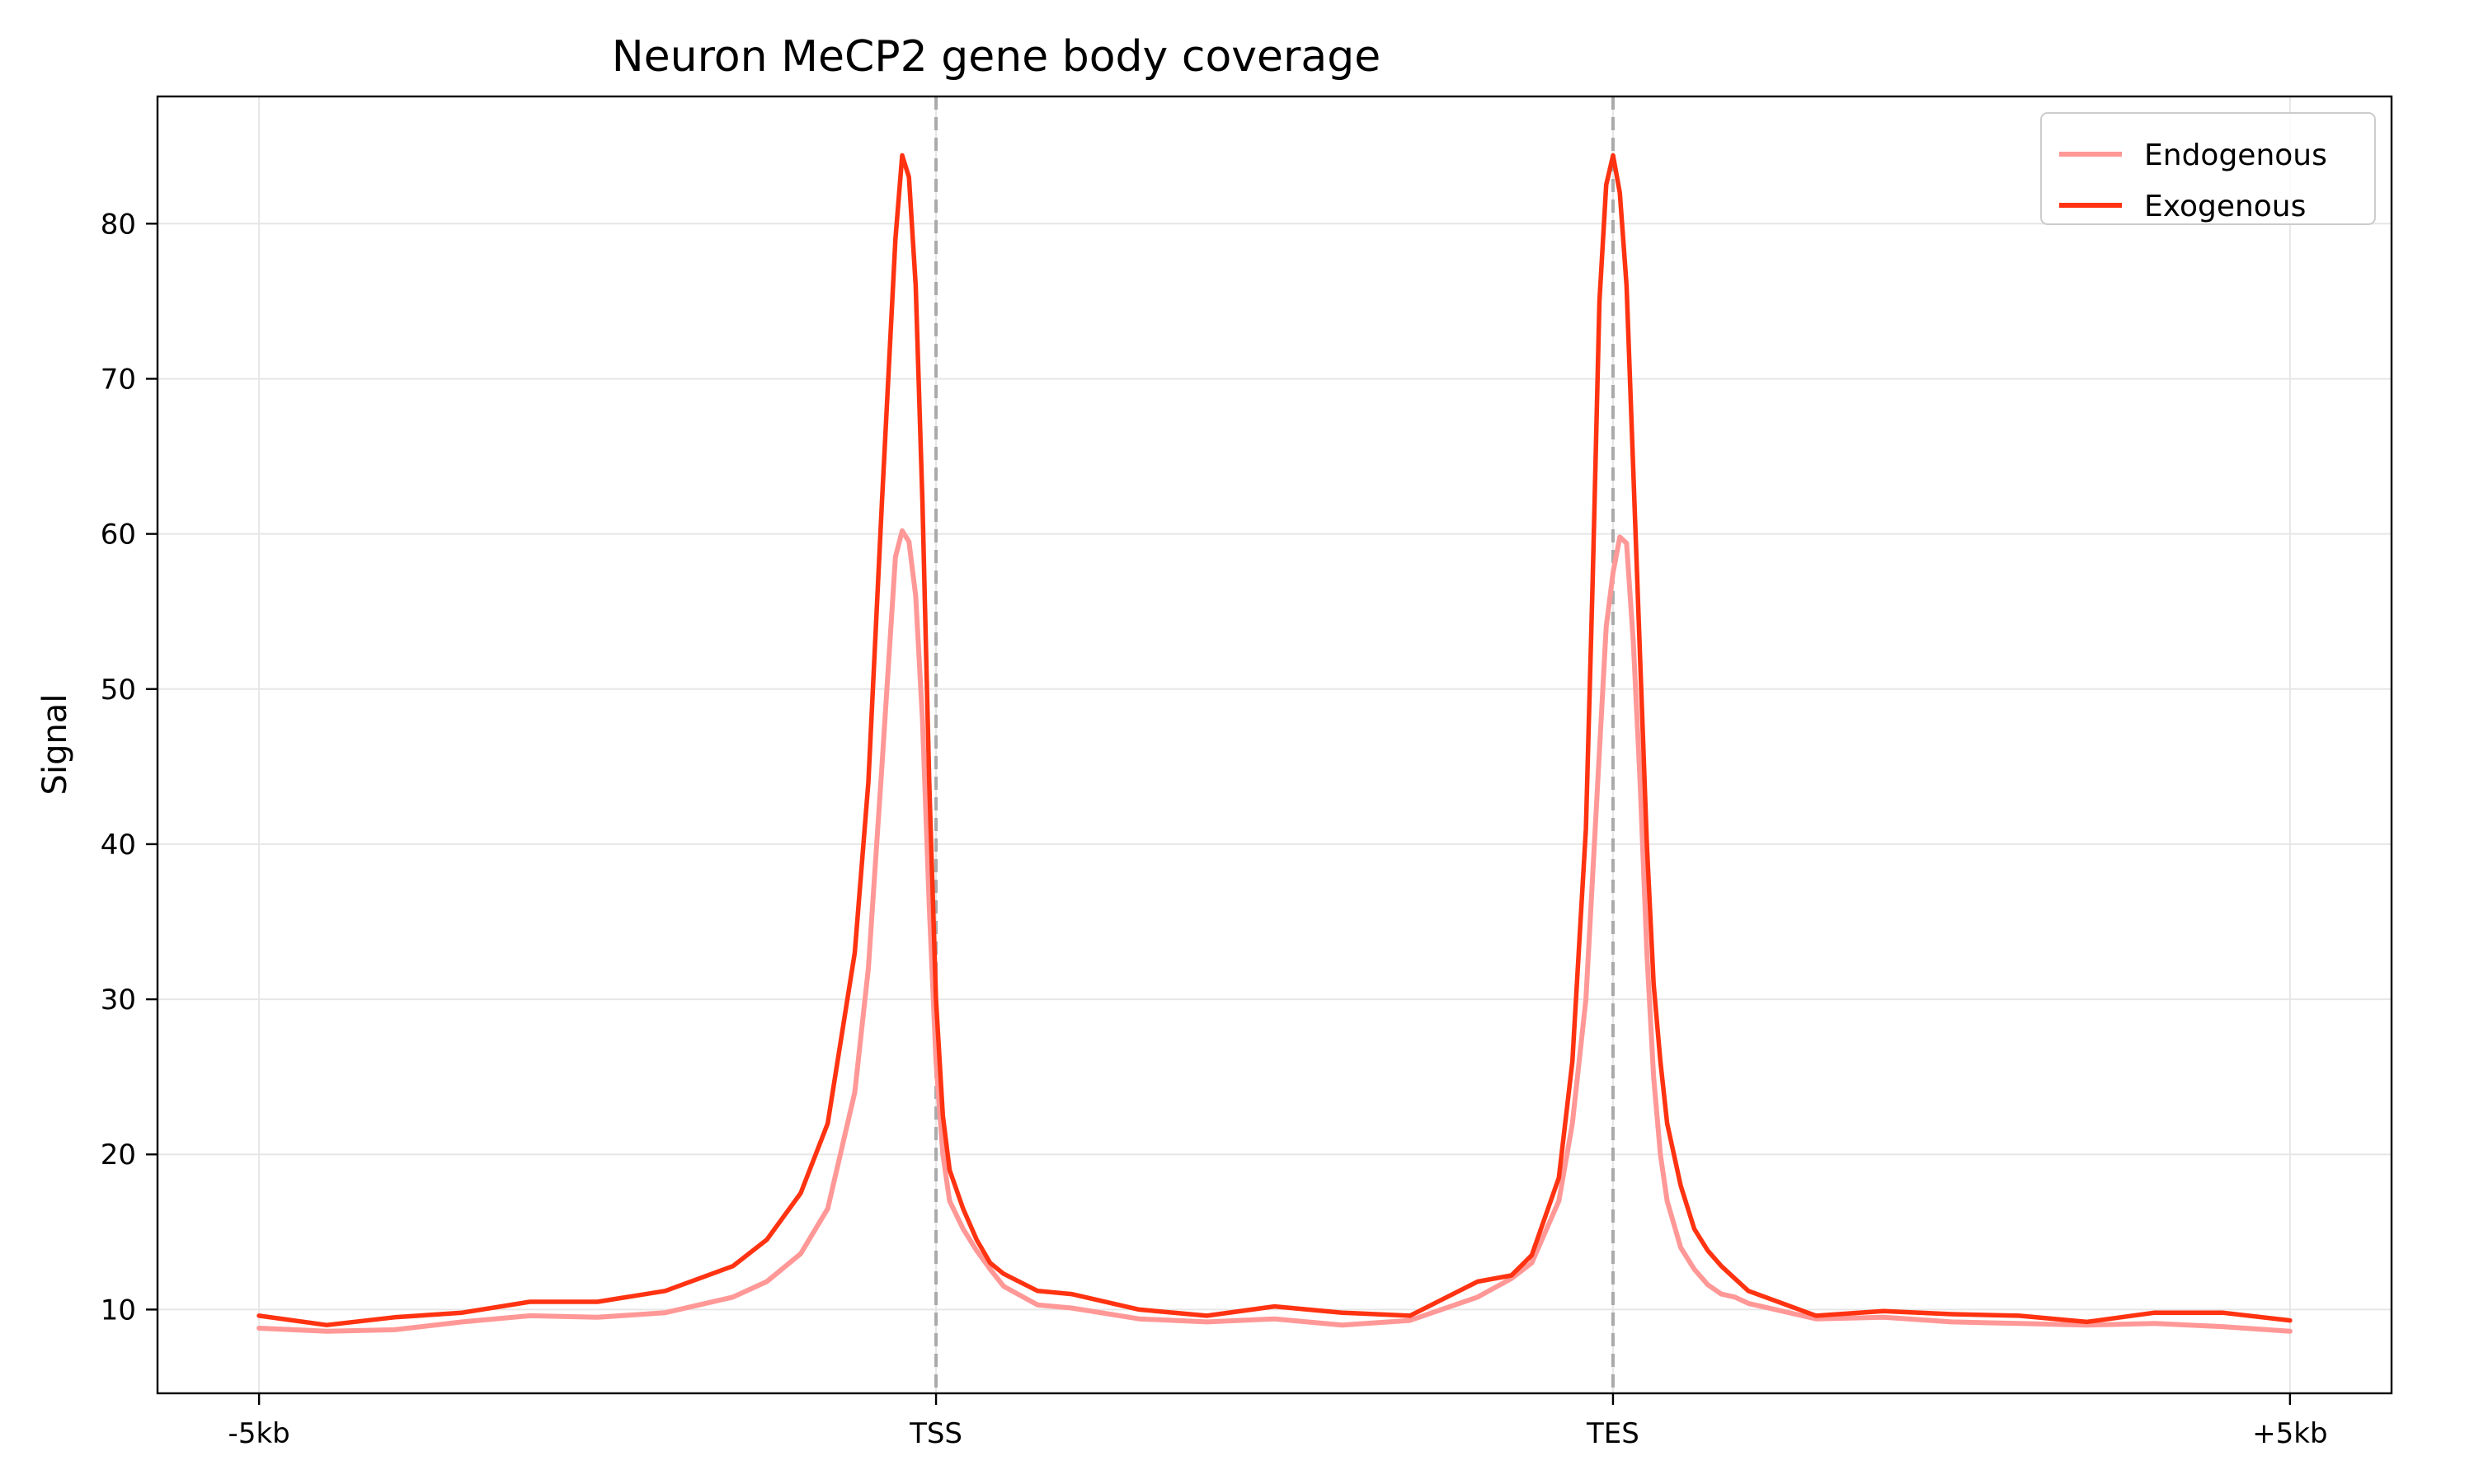 The height and width of the screenshot is (1484, 2474). What do you see at coordinates (118, 379) in the screenshot?
I see `y-tick-label: 70` at bounding box center [118, 379].